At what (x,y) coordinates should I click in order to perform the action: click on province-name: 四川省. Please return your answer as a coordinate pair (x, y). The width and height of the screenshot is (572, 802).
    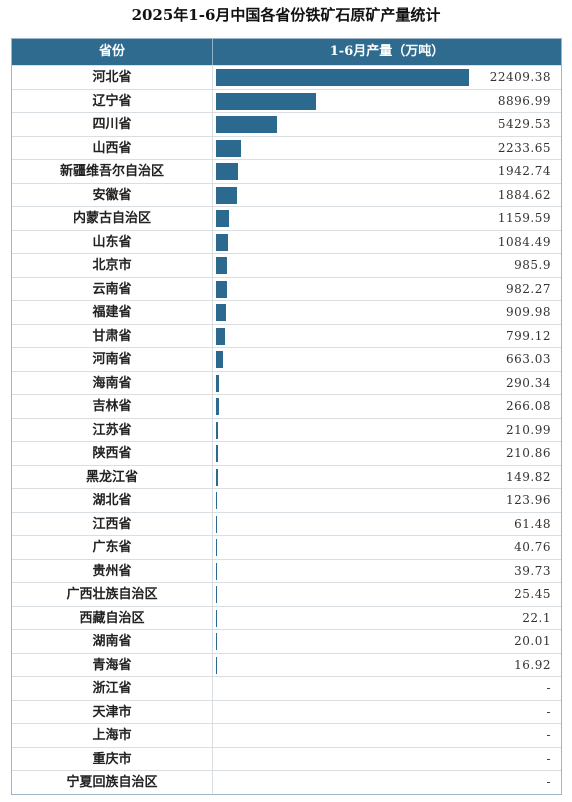
    Looking at the image, I should click on (112, 124).